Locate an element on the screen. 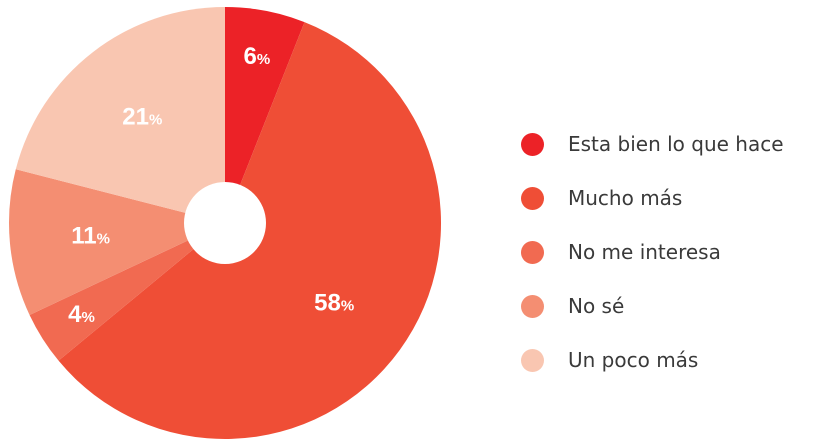  legend-item-no-me-interesa: No me interesa is located at coordinates (669, 252).